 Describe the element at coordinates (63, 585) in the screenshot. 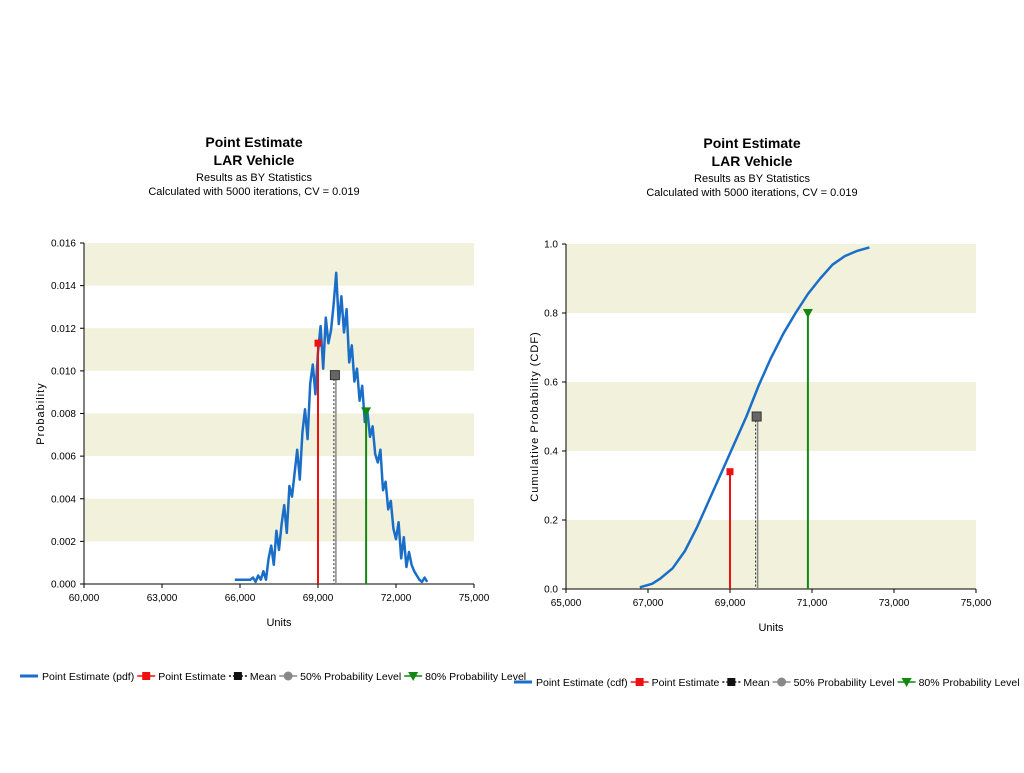

I see `y-tick-label: 0.000` at that location.